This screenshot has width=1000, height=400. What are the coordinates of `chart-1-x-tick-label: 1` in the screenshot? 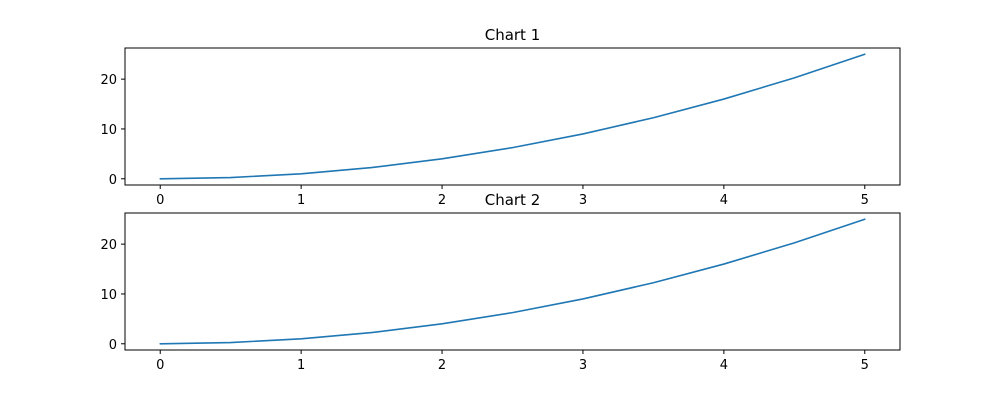 It's located at (301, 200).